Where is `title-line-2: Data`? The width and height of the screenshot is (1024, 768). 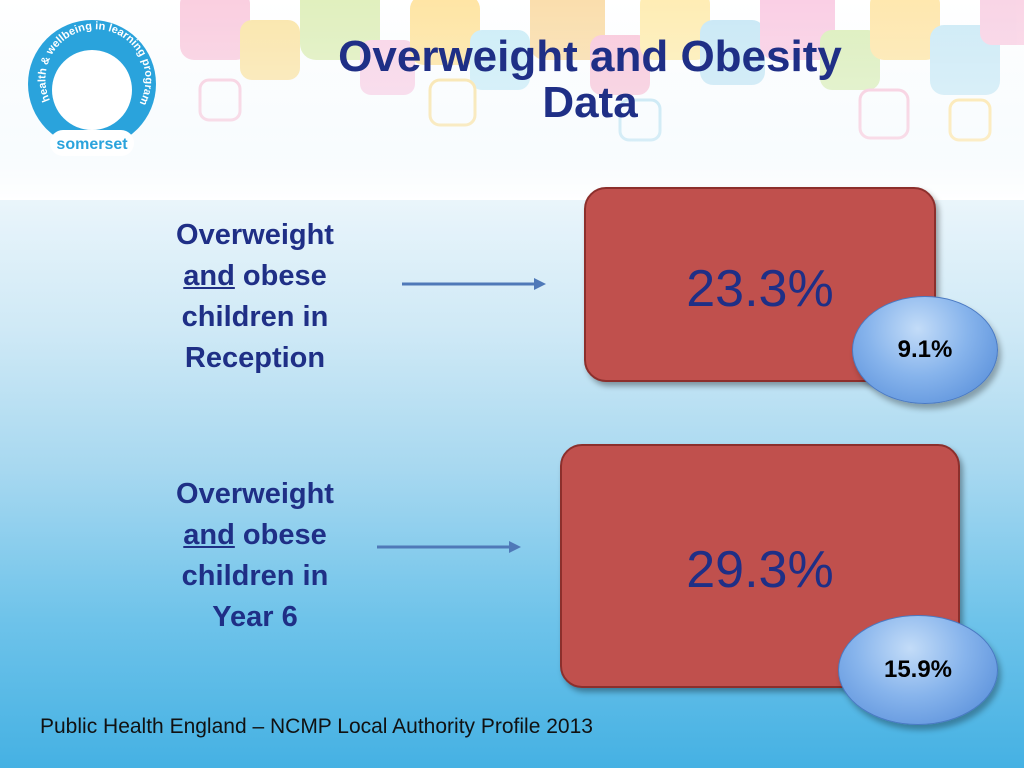
title-line-2: Data is located at coordinates (590, 102).